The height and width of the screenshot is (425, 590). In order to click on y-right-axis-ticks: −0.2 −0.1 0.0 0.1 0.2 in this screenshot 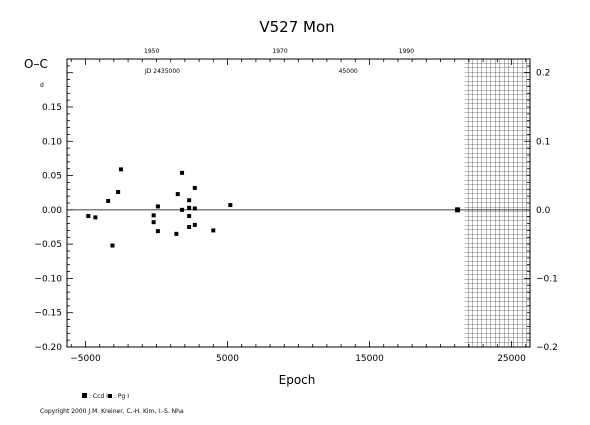, I will do `click(541, 205)`.